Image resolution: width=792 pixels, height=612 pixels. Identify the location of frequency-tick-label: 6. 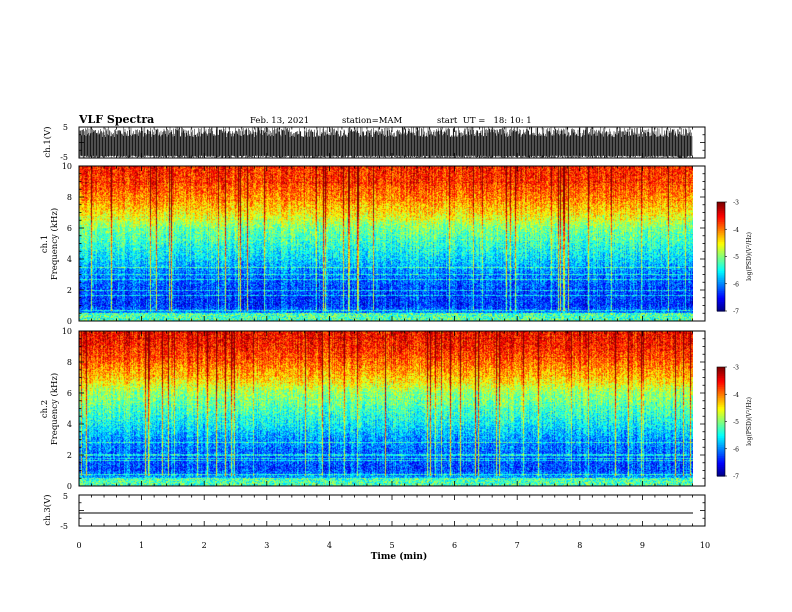
(69, 393).